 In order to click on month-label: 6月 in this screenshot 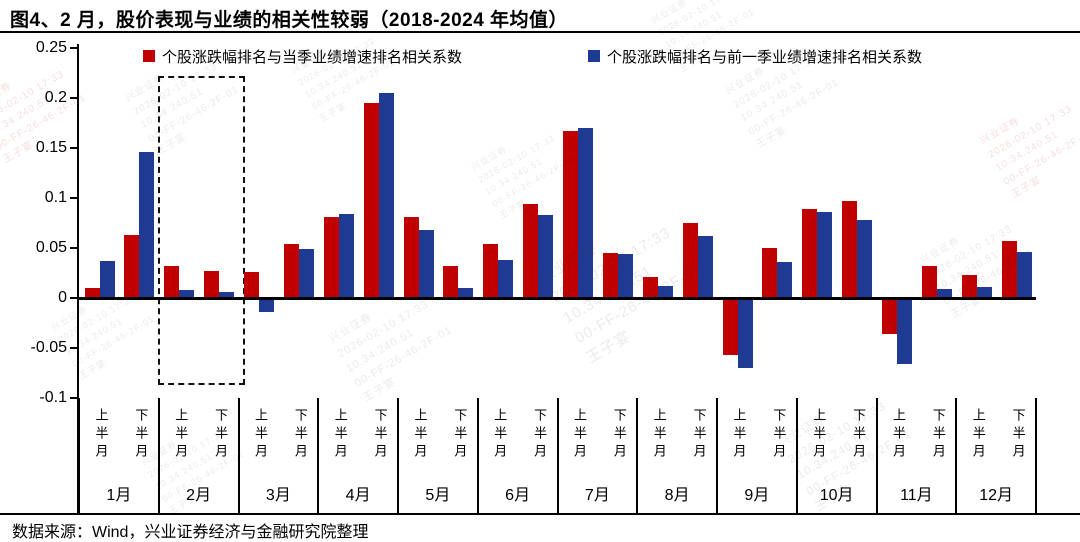, I will do `click(518, 495)`.